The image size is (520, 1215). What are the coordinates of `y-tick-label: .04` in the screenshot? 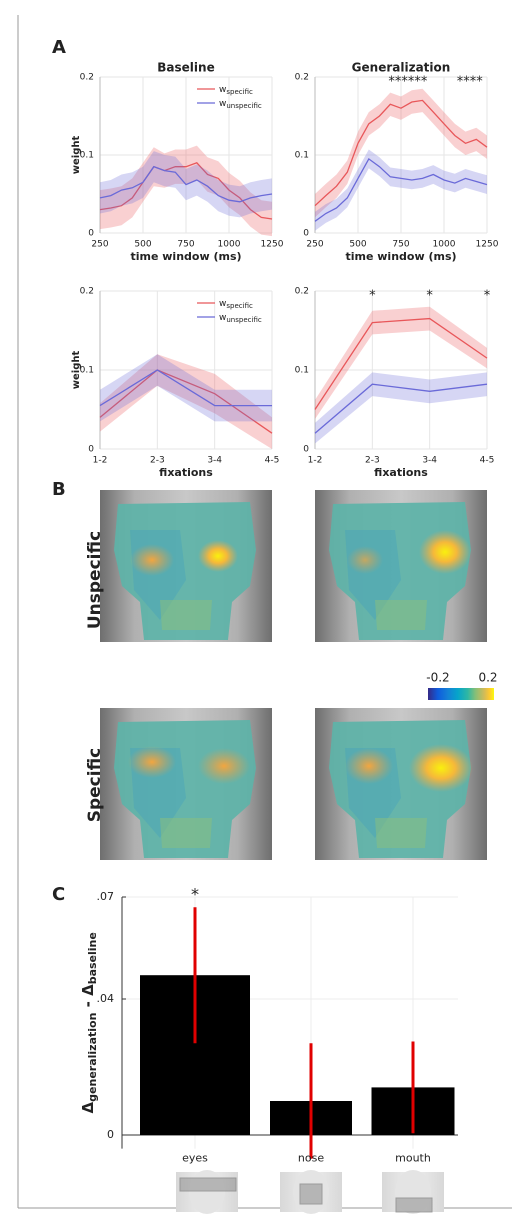 It's located at (106, 998).